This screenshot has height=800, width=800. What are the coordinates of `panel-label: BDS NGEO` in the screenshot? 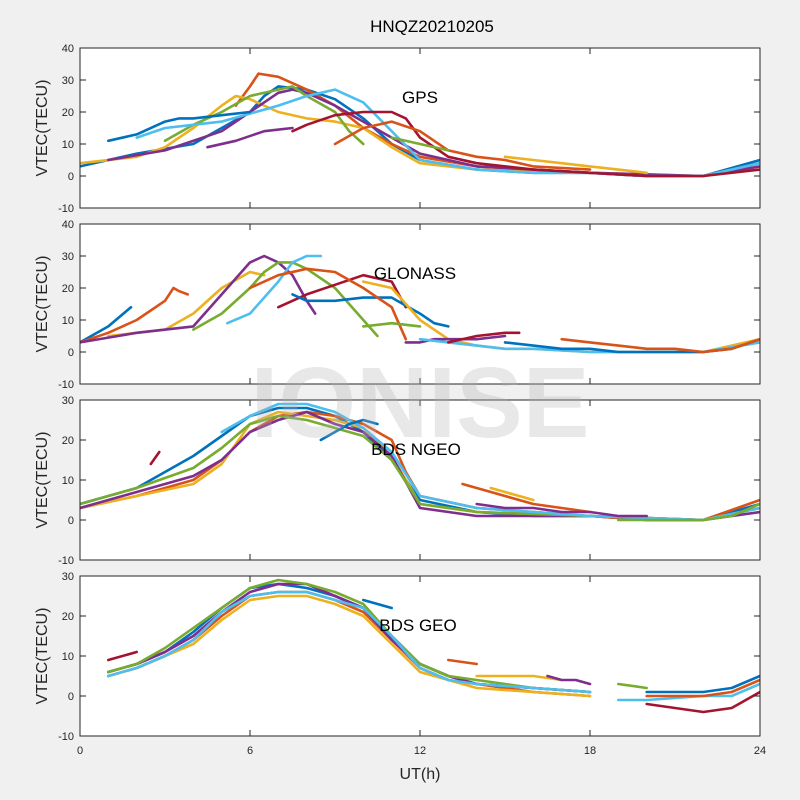 It's located at (416, 449).